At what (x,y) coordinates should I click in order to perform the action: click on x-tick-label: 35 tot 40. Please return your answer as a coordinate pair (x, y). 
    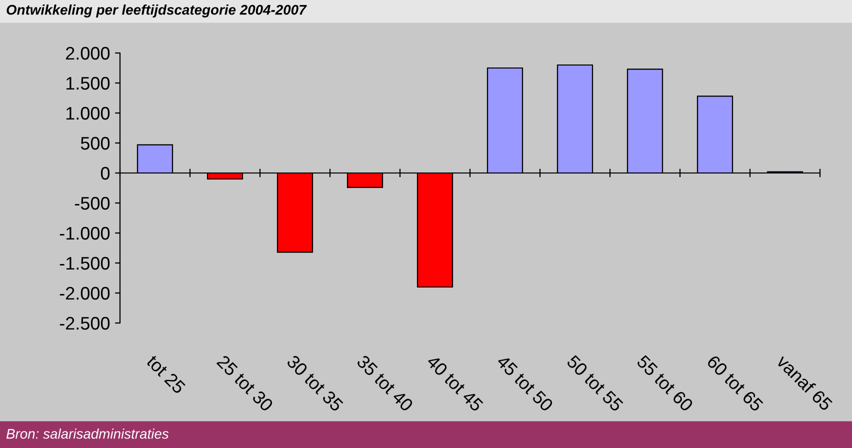
    Looking at the image, I should click on (385, 383).